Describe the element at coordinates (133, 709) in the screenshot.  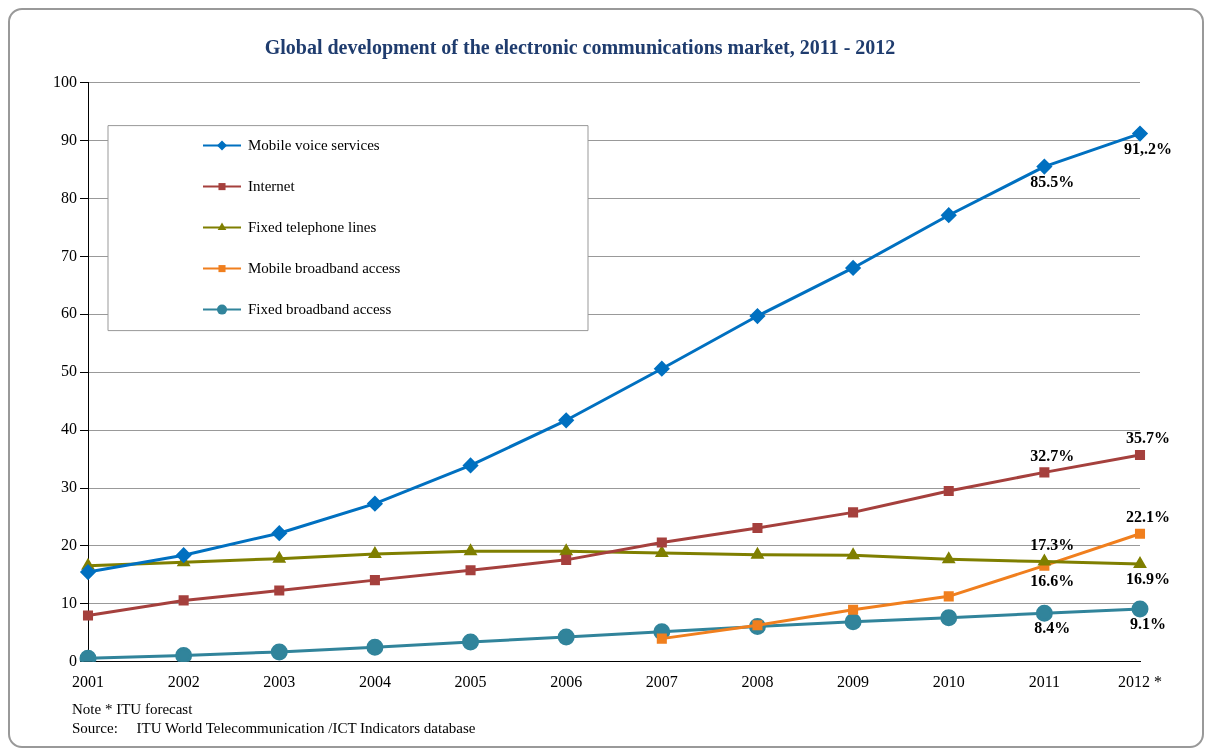
I see `text: Note * ITU forecast` at that location.